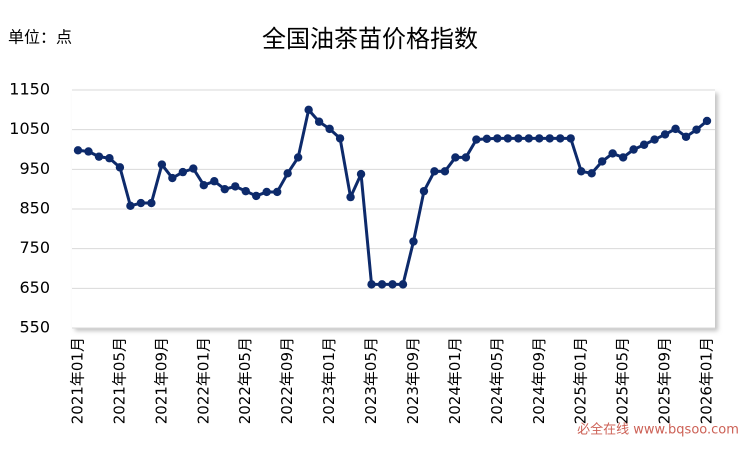 Image resolution: width=738 pixels, height=454 pixels. What do you see at coordinates (119, 380) in the screenshot?
I see `x-tick-label: 2021年05月` at bounding box center [119, 380].